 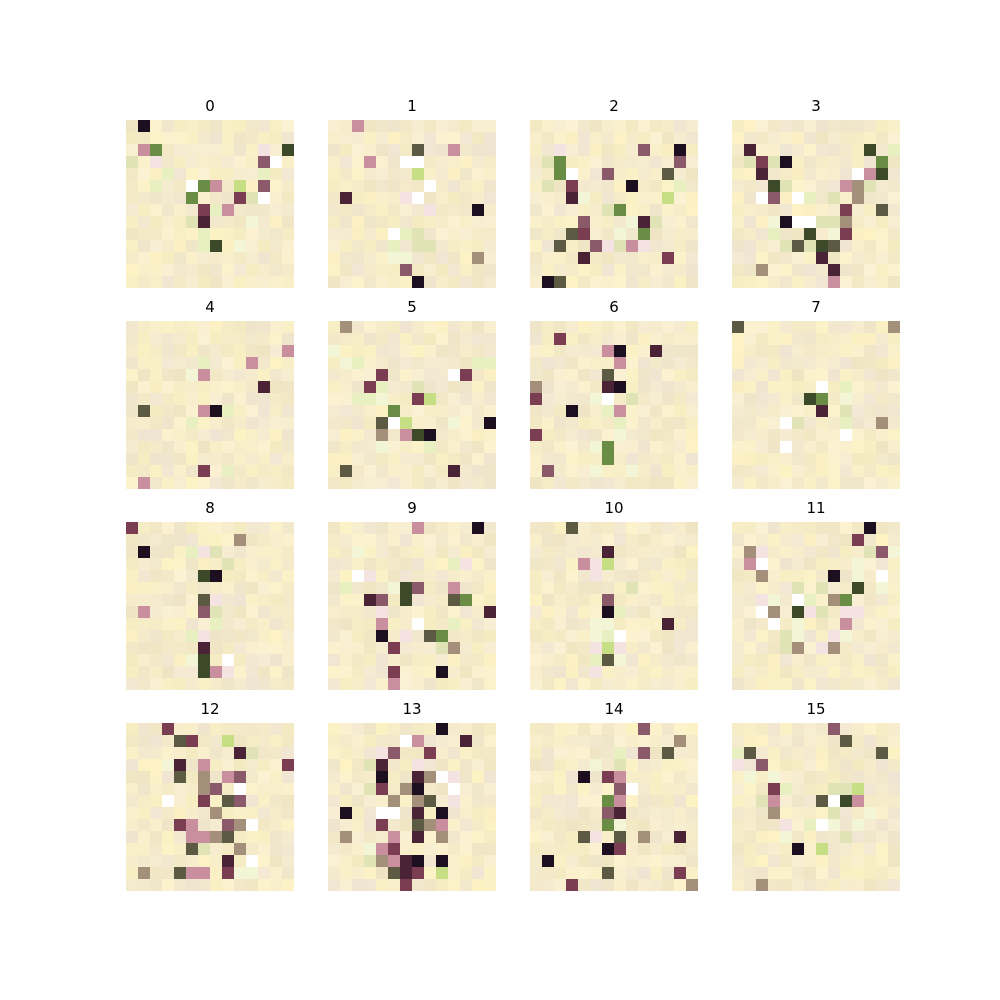 I want to click on image-panel-10: 10, so click(x=614, y=594).